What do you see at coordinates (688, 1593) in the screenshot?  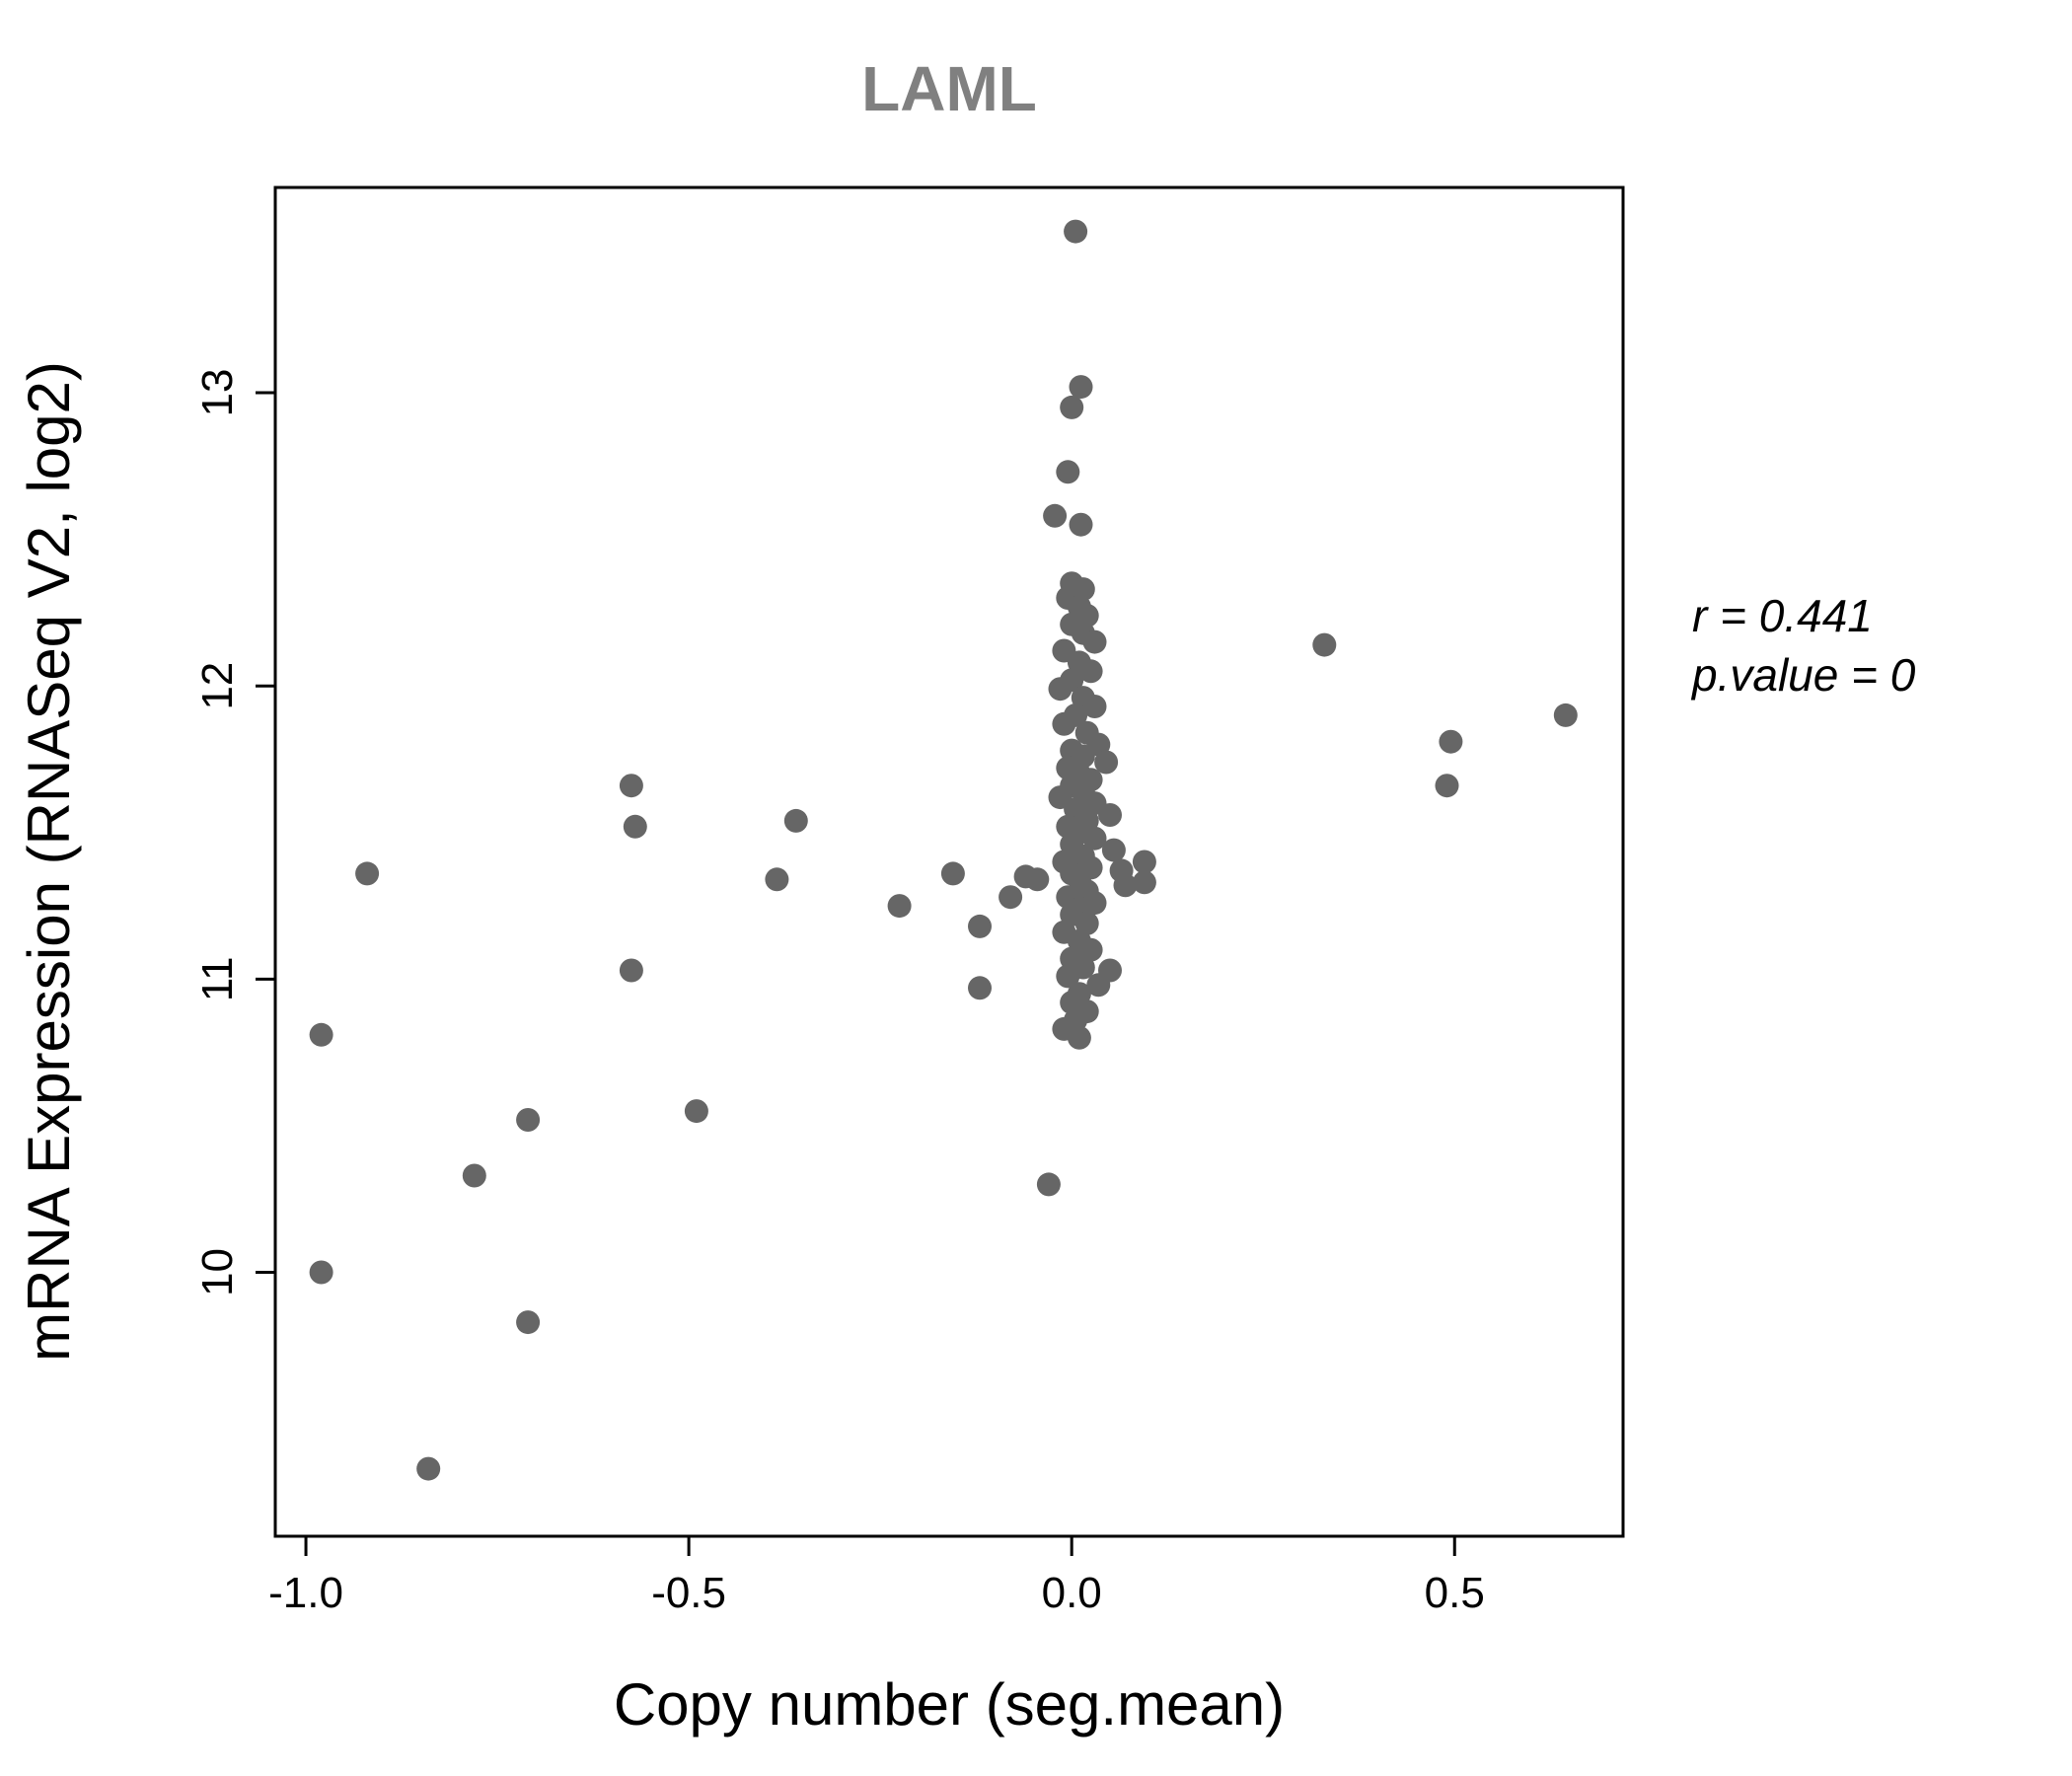 I see `x-tick-label: -0.5` at bounding box center [688, 1593].